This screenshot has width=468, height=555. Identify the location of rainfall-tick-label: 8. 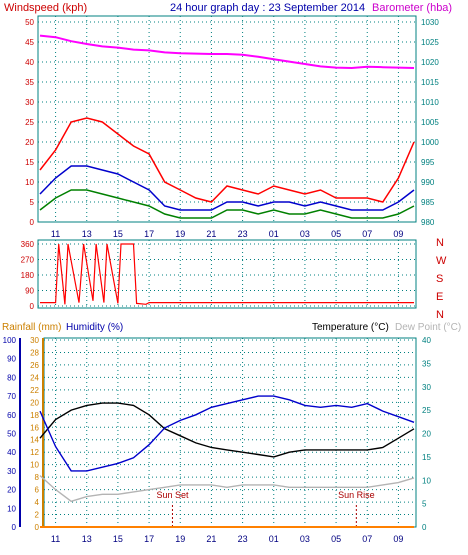
(37, 477).